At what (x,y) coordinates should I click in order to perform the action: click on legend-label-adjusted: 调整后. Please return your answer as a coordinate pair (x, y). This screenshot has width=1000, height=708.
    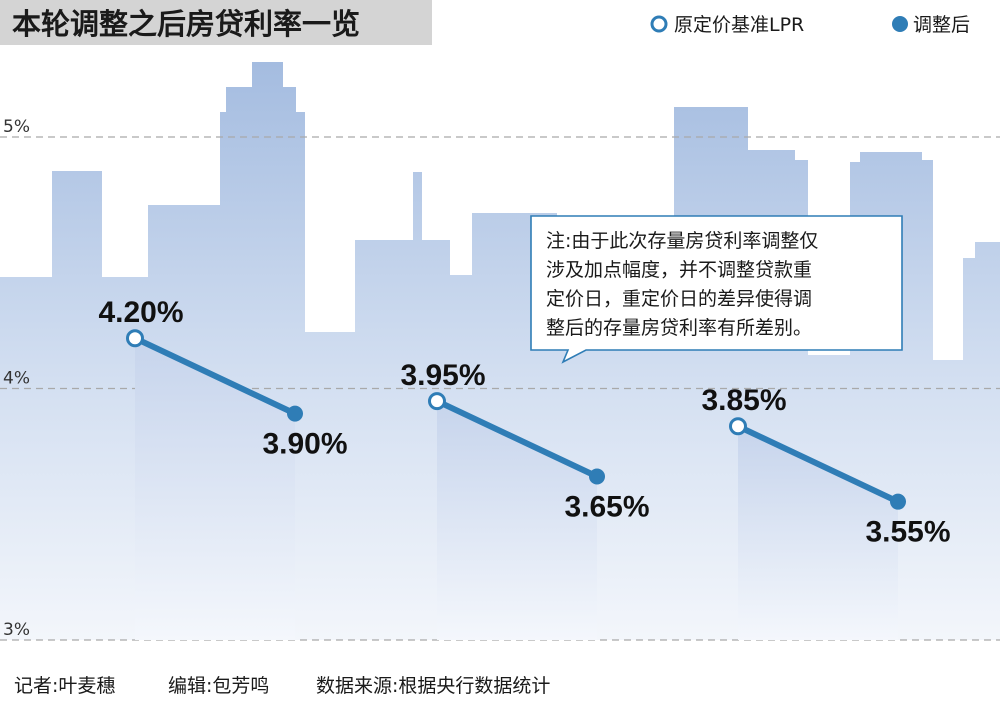
    Looking at the image, I should click on (941, 25).